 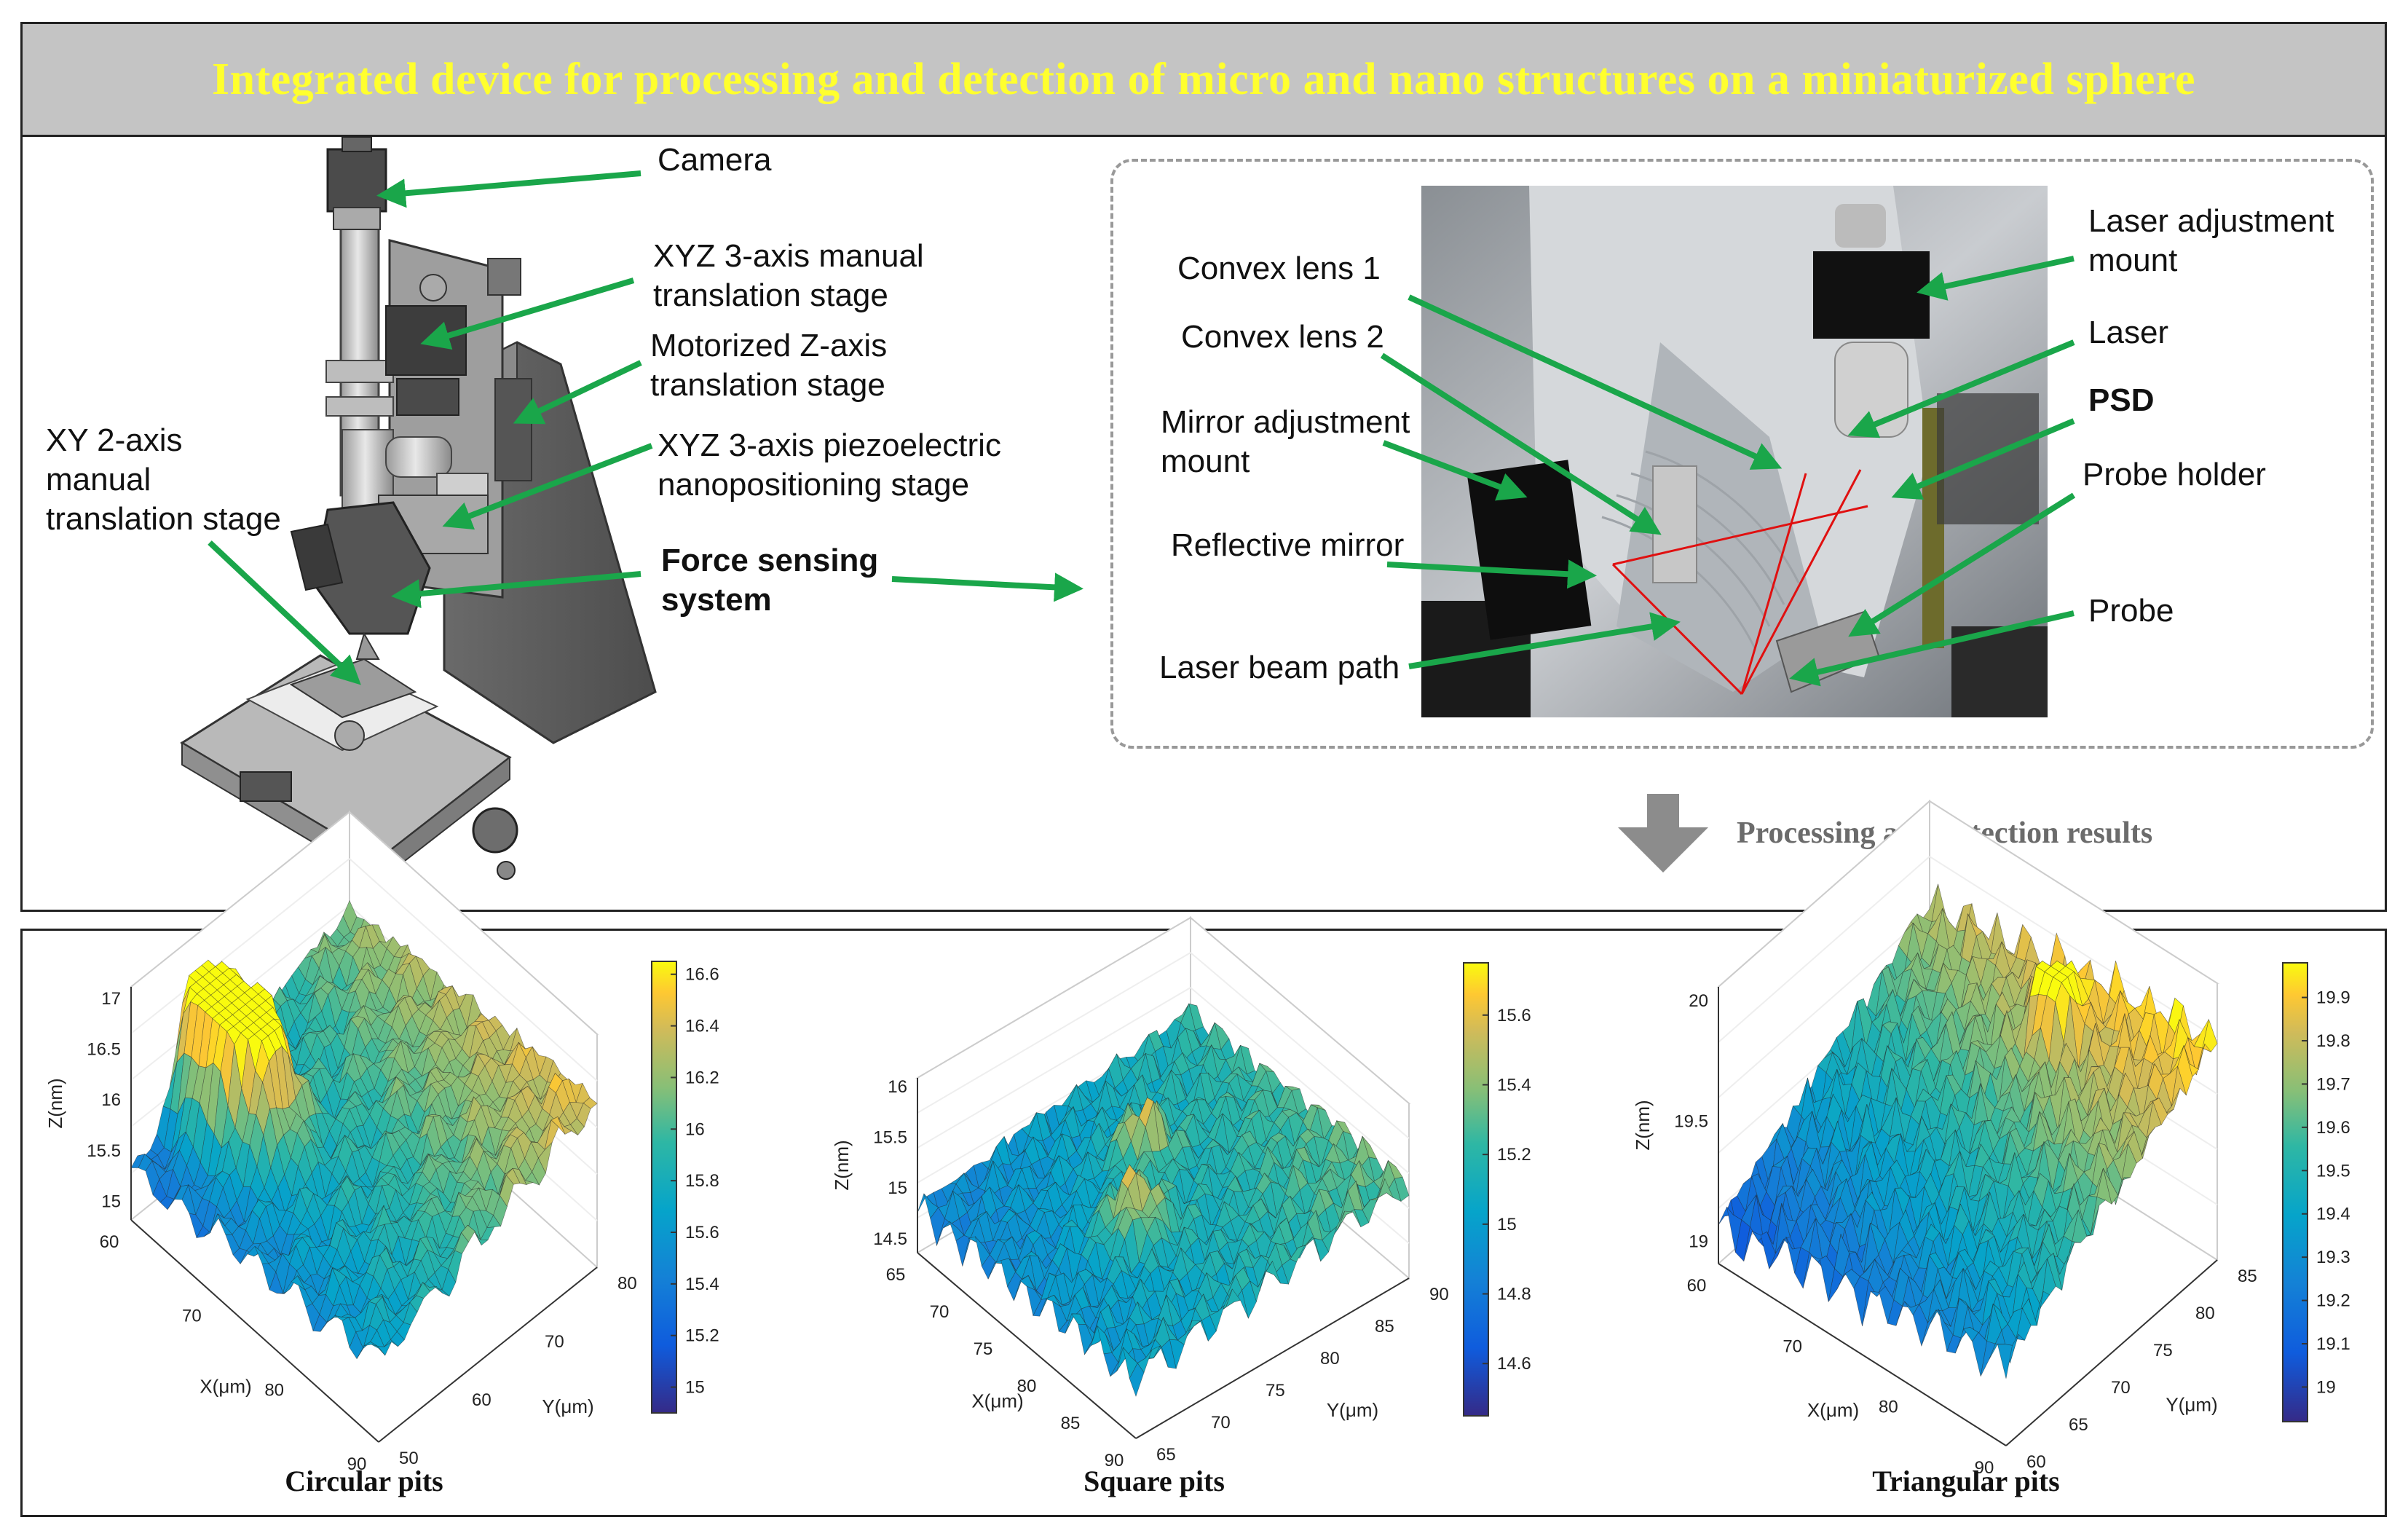 What do you see at coordinates (788, 275) in the screenshot?
I see `label-xyz-manual-stage: XYZ 3-axis manual translation stage` at bounding box center [788, 275].